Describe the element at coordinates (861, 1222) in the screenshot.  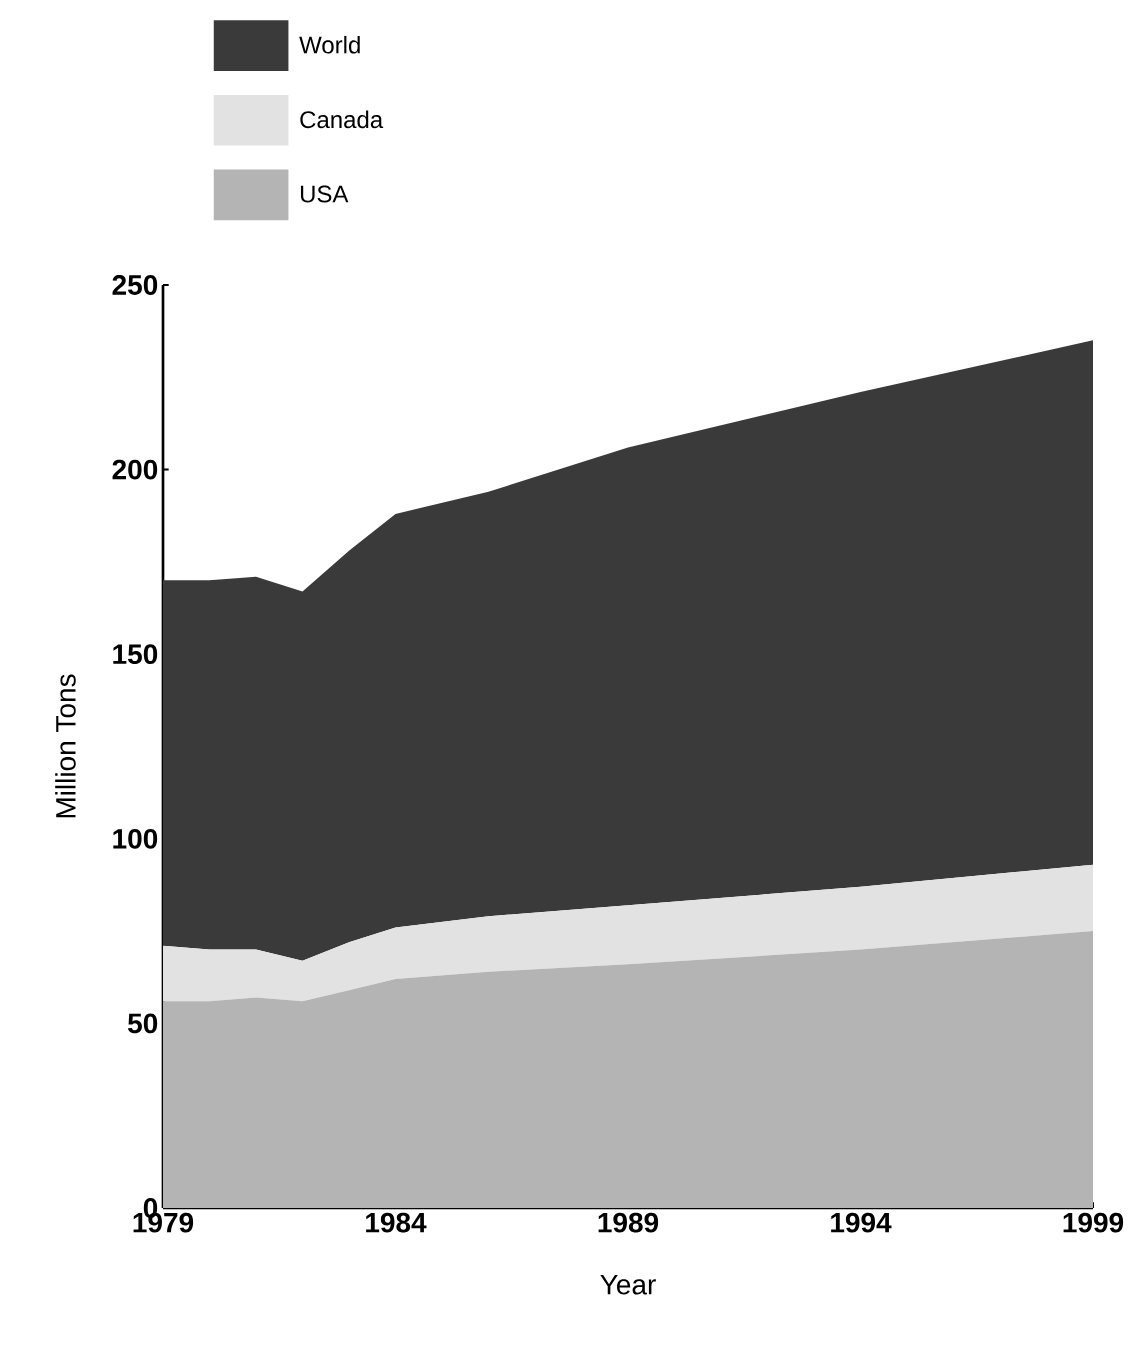
I see `x-tick-label: 1994` at that location.